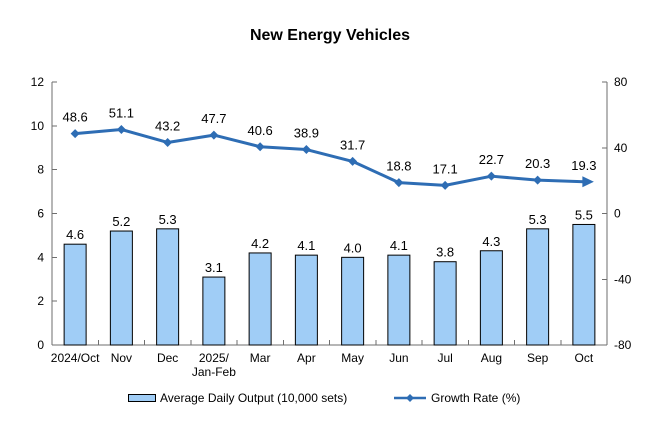 The image size is (660, 440). What do you see at coordinates (588, 182) in the screenshot?
I see `line-end-arrow-icon` at bounding box center [588, 182].